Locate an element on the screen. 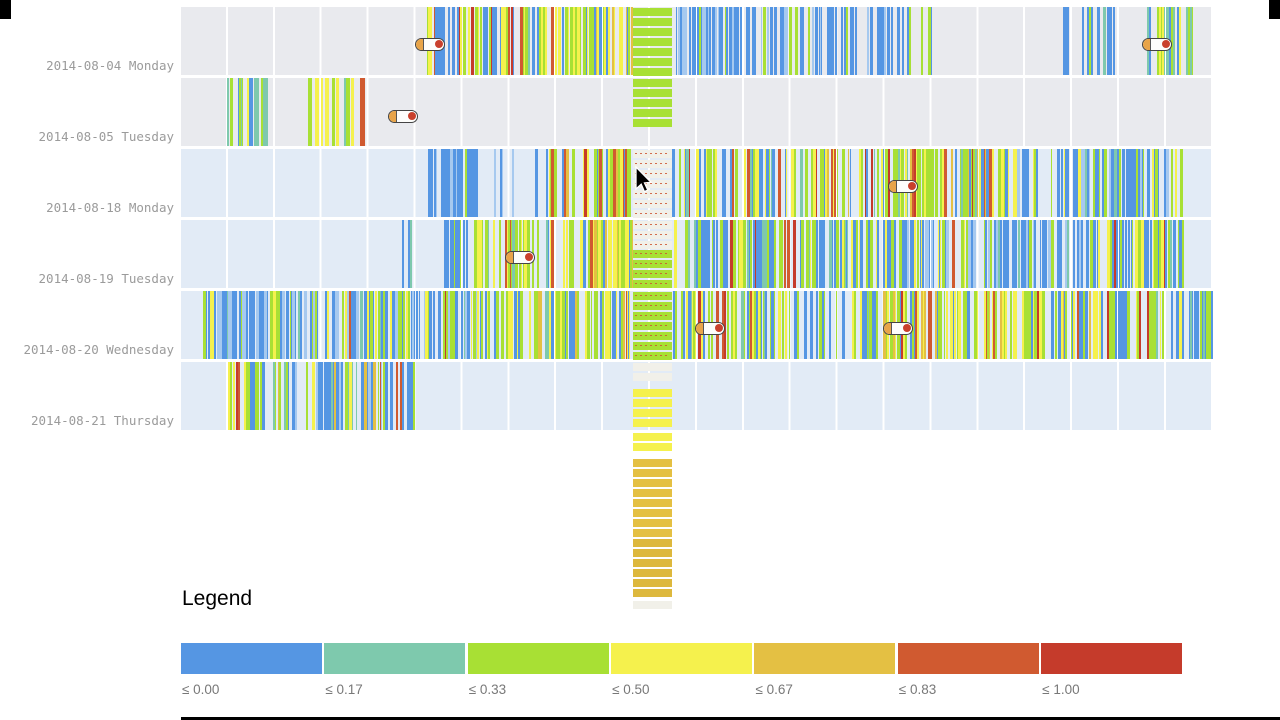  window-edge is located at coordinates (730, 718).